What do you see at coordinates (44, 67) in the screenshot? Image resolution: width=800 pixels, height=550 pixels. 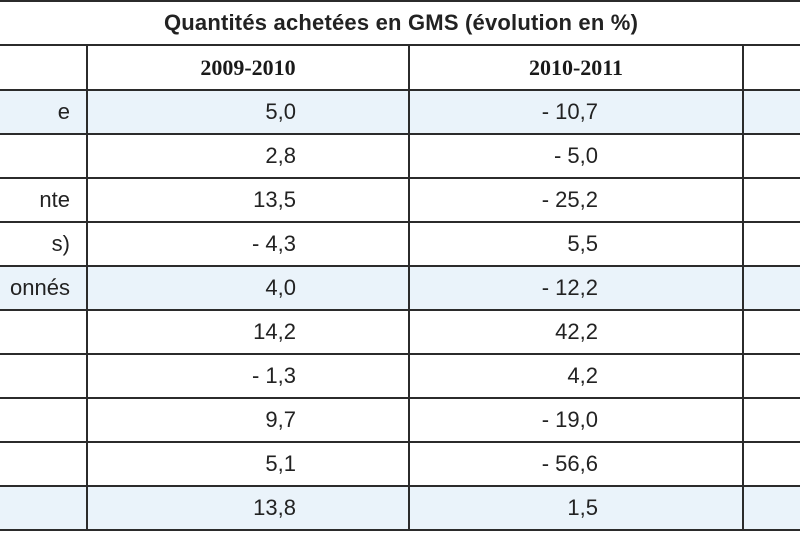 I see `column-header-label` at bounding box center [44, 67].